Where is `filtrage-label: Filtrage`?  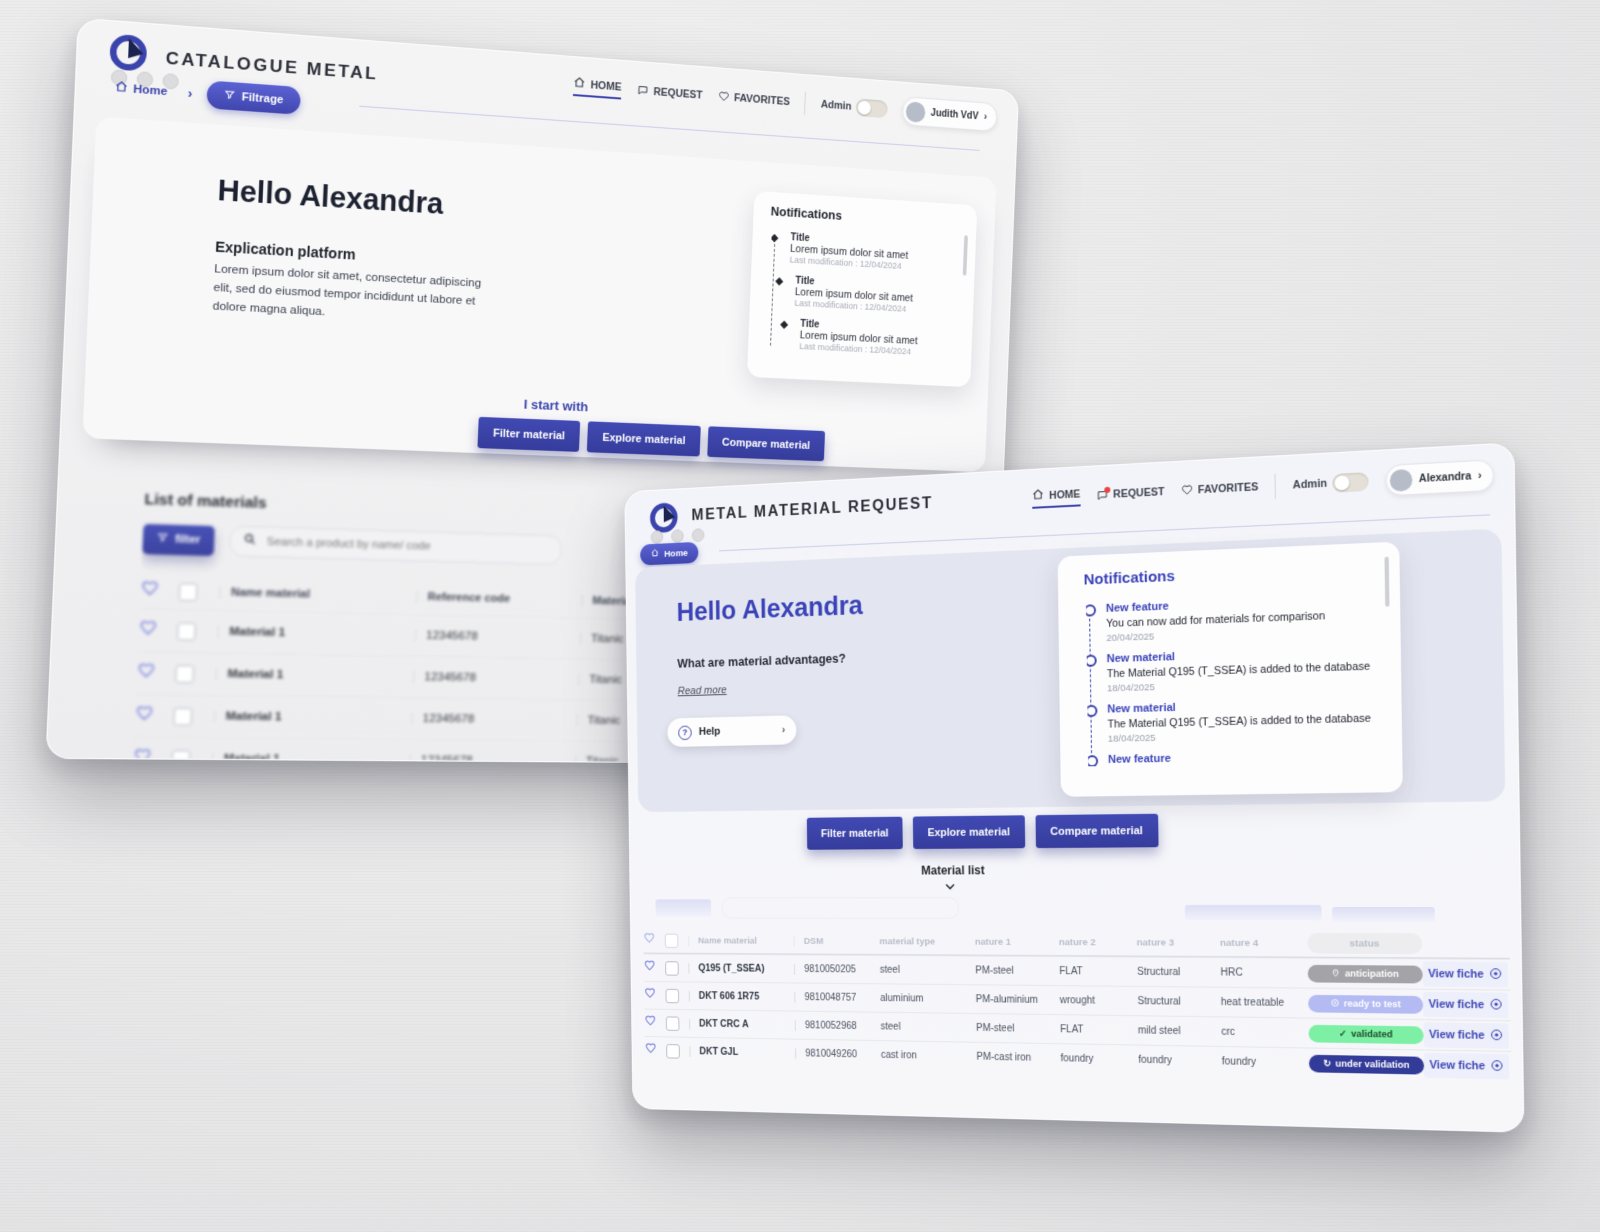 filtrage-label: Filtrage is located at coordinates (262, 98).